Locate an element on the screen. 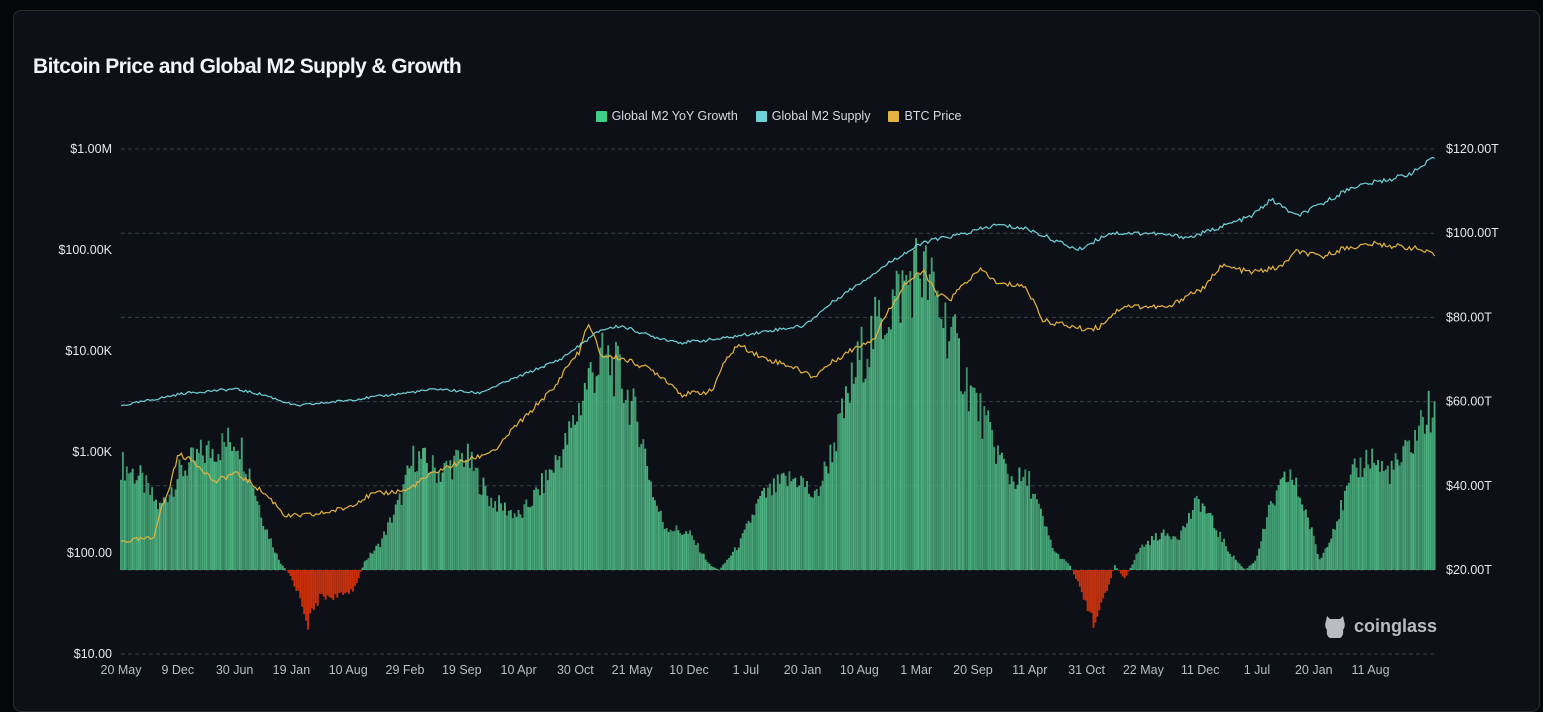  x-tick-label: 11 Aug is located at coordinates (1371, 670).